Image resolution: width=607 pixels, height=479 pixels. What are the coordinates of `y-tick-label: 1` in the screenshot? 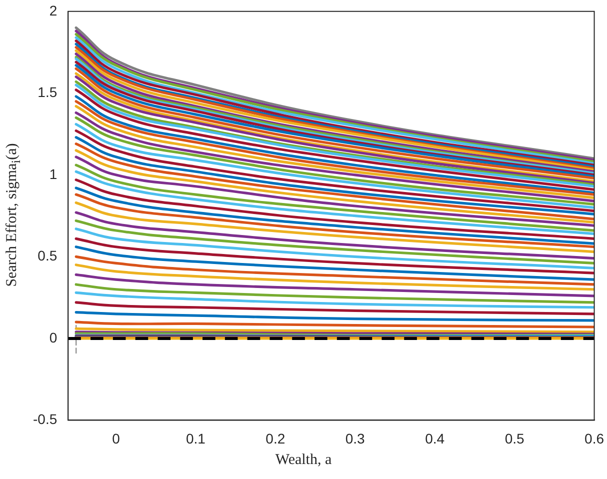 It's located at (53, 174).